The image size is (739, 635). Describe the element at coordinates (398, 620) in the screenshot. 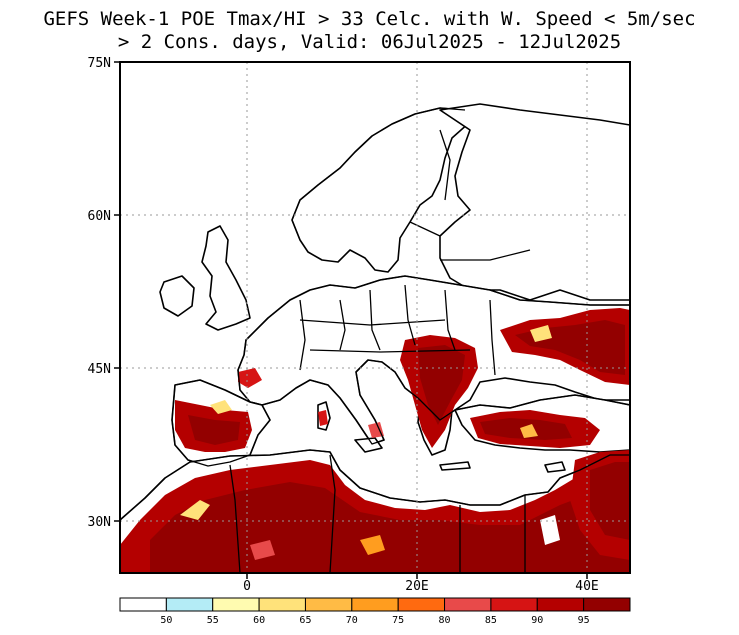

I see `colorbar-label: 75` at that location.